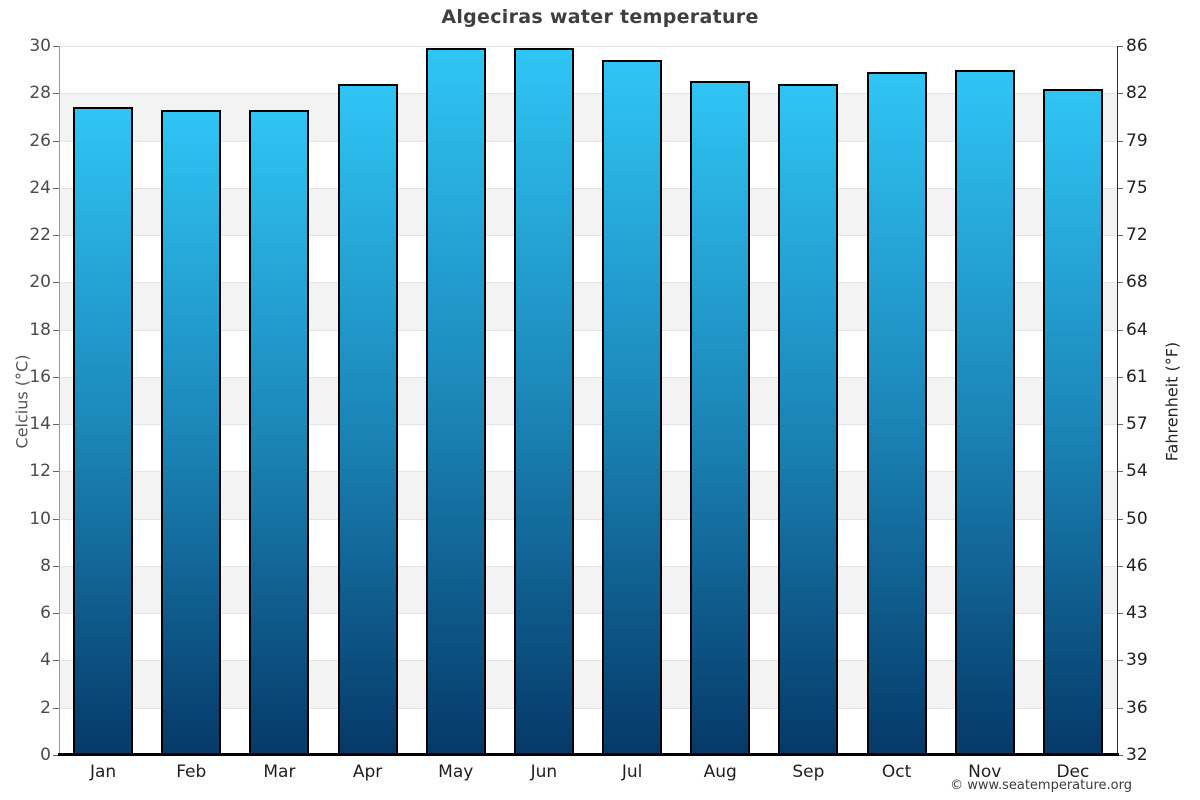 The image size is (1200, 800). What do you see at coordinates (1137, 282) in the screenshot?
I see `fahrenheit-tick-label: 68` at bounding box center [1137, 282].